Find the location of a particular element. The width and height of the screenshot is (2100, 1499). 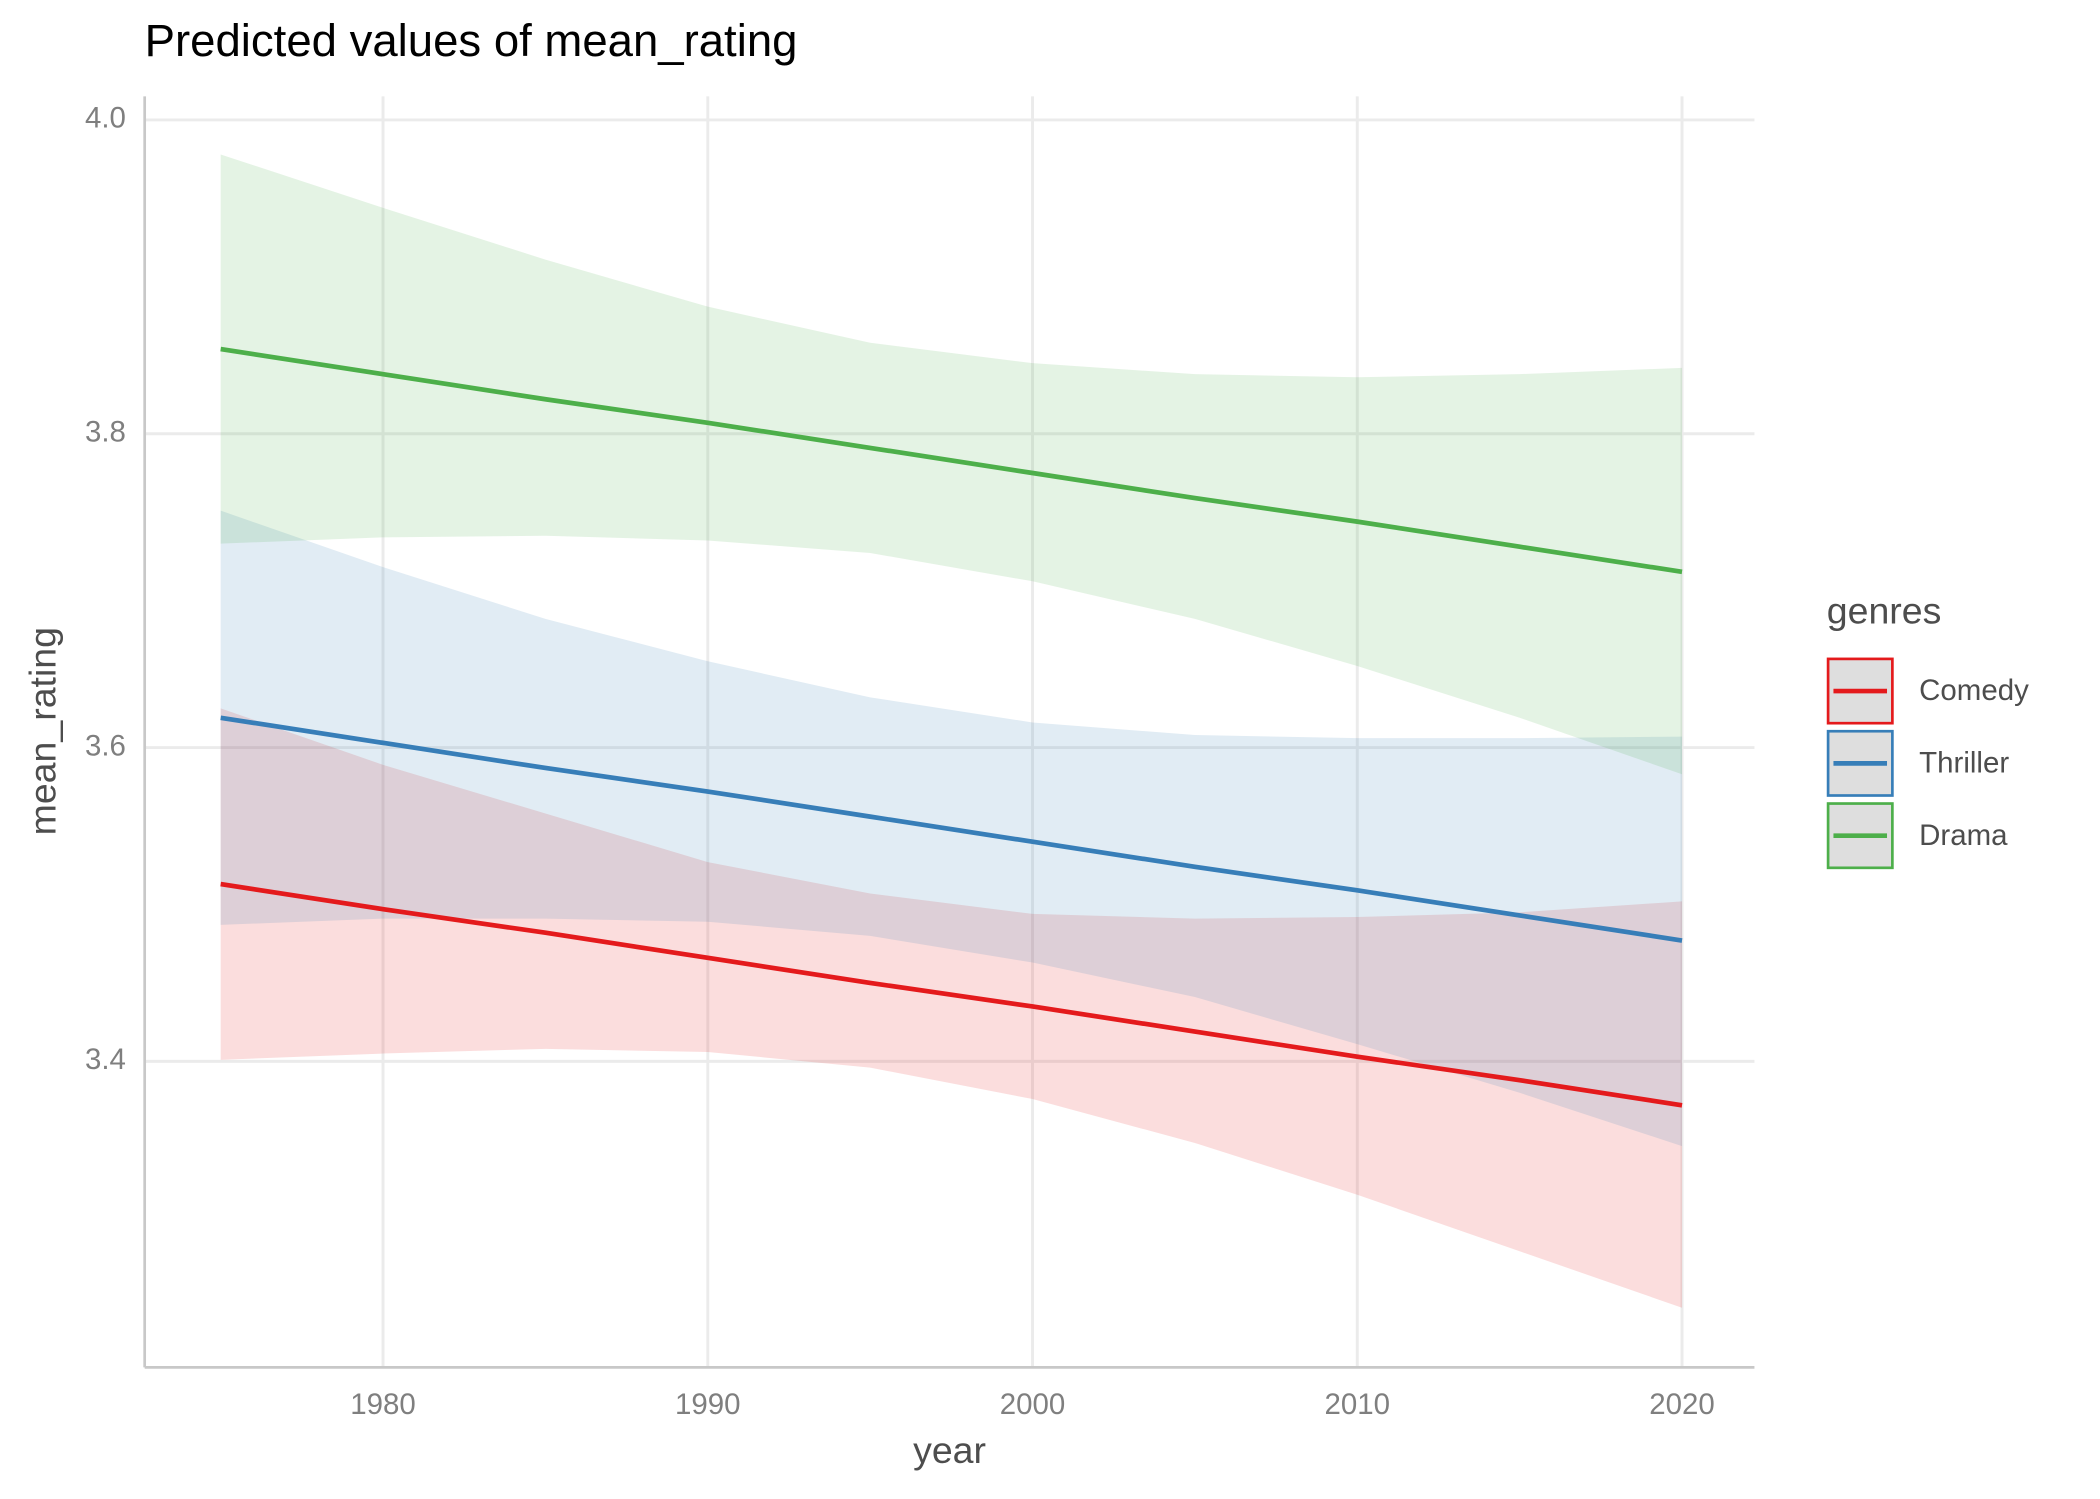

x-tick-label: 1990 is located at coordinates (708, 1404).